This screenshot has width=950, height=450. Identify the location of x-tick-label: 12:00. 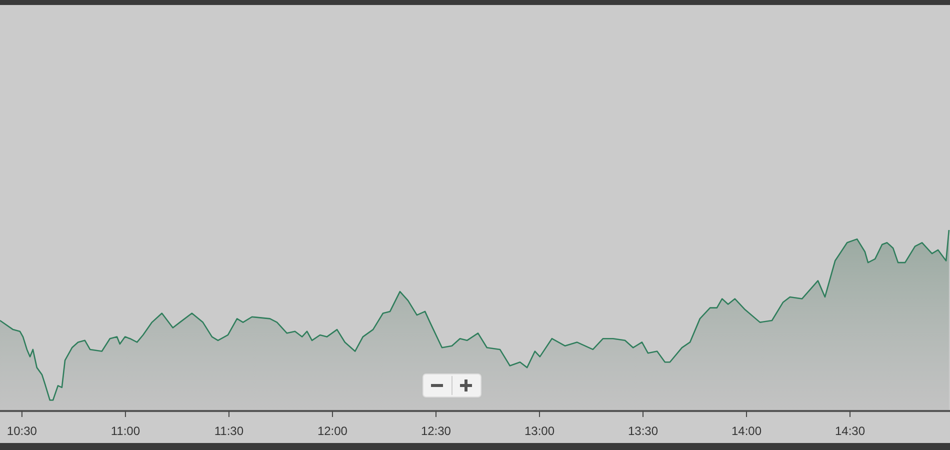
(332, 431).